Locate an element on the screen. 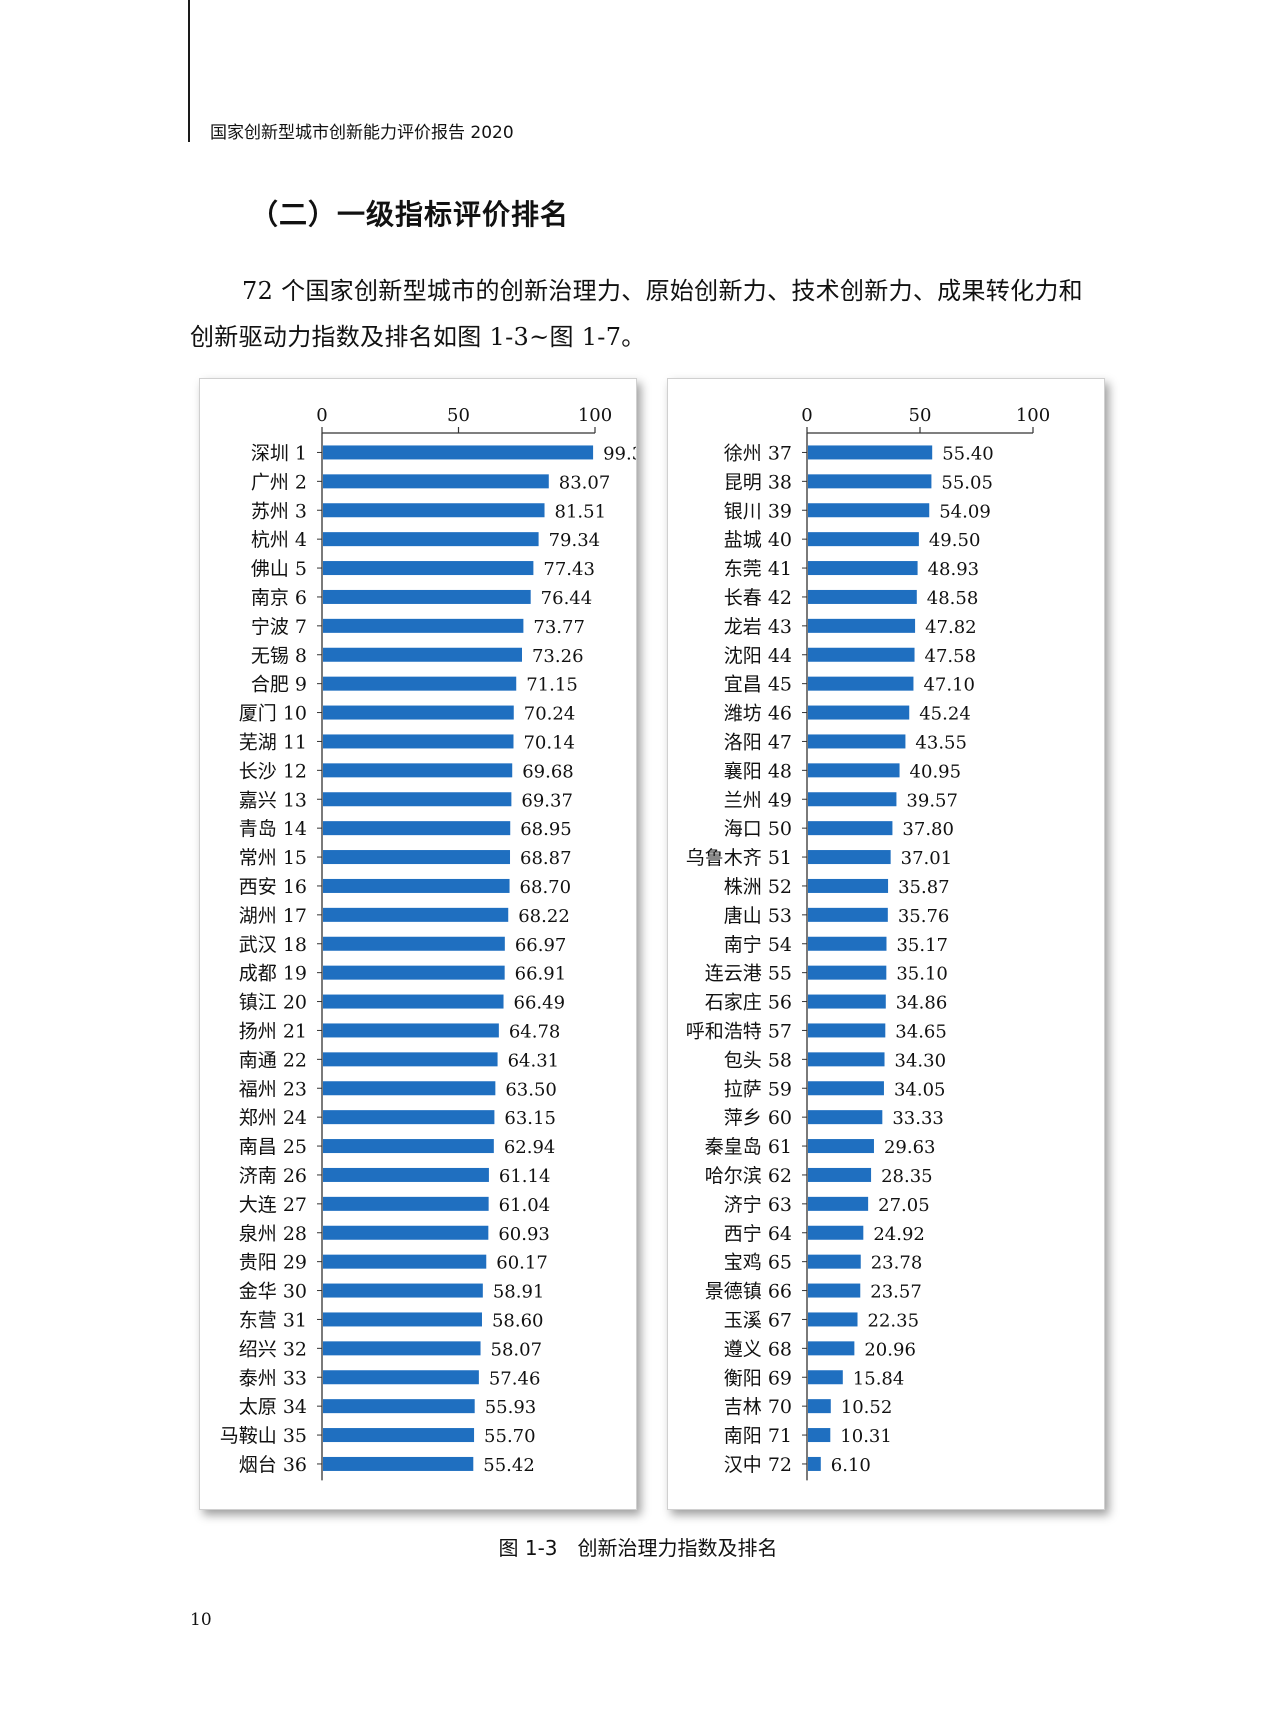 This screenshot has width=1276, height=1719. category-label: 厦门 10 is located at coordinates (273, 714).